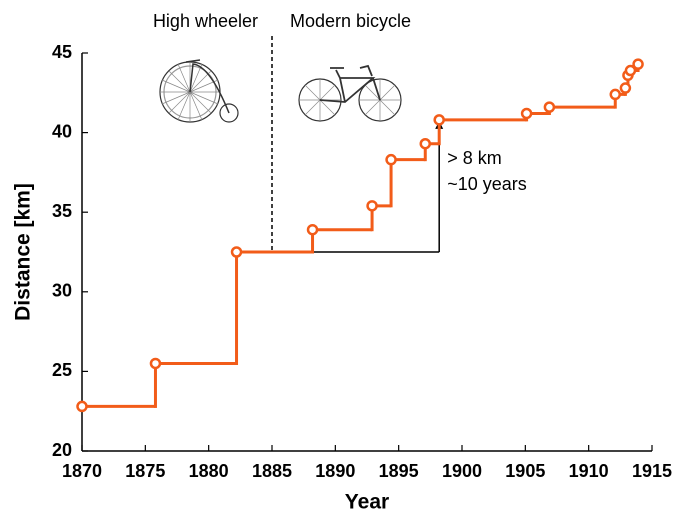  What do you see at coordinates (82, 471) in the screenshot?
I see `x-tick-label: 1870` at bounding box center [82, 471].